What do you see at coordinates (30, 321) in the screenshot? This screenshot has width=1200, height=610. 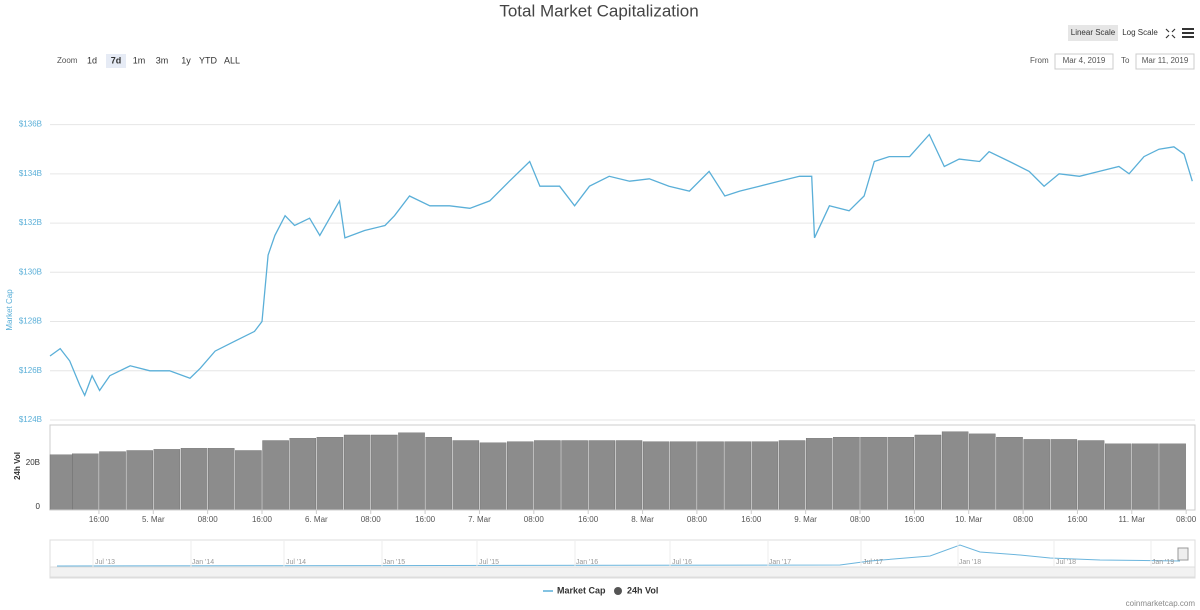 I see `y-tick-label: $128B` at bounding box center [30, 321].